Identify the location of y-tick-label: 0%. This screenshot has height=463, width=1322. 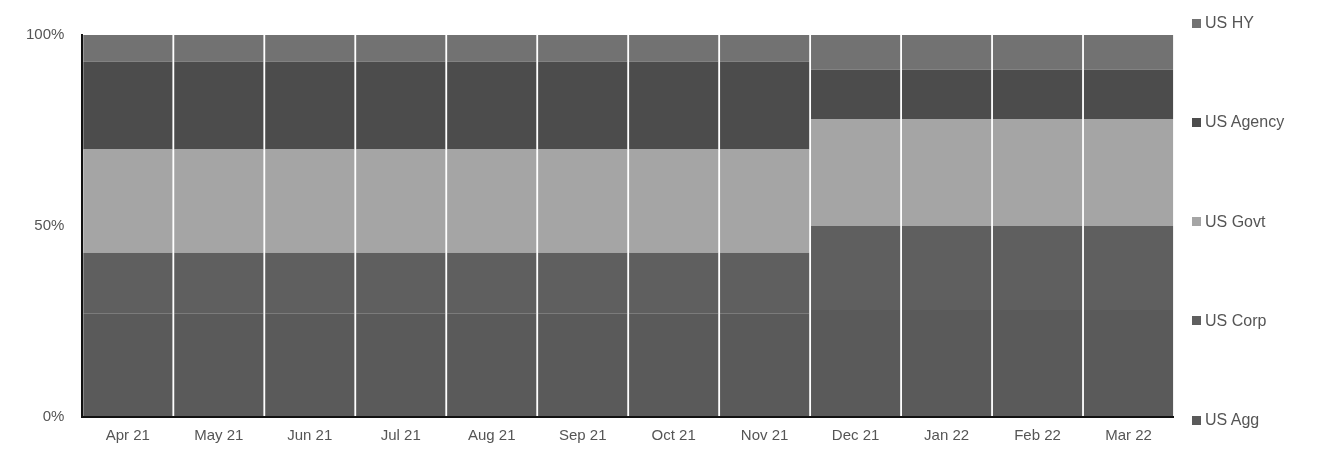
(53, 416).